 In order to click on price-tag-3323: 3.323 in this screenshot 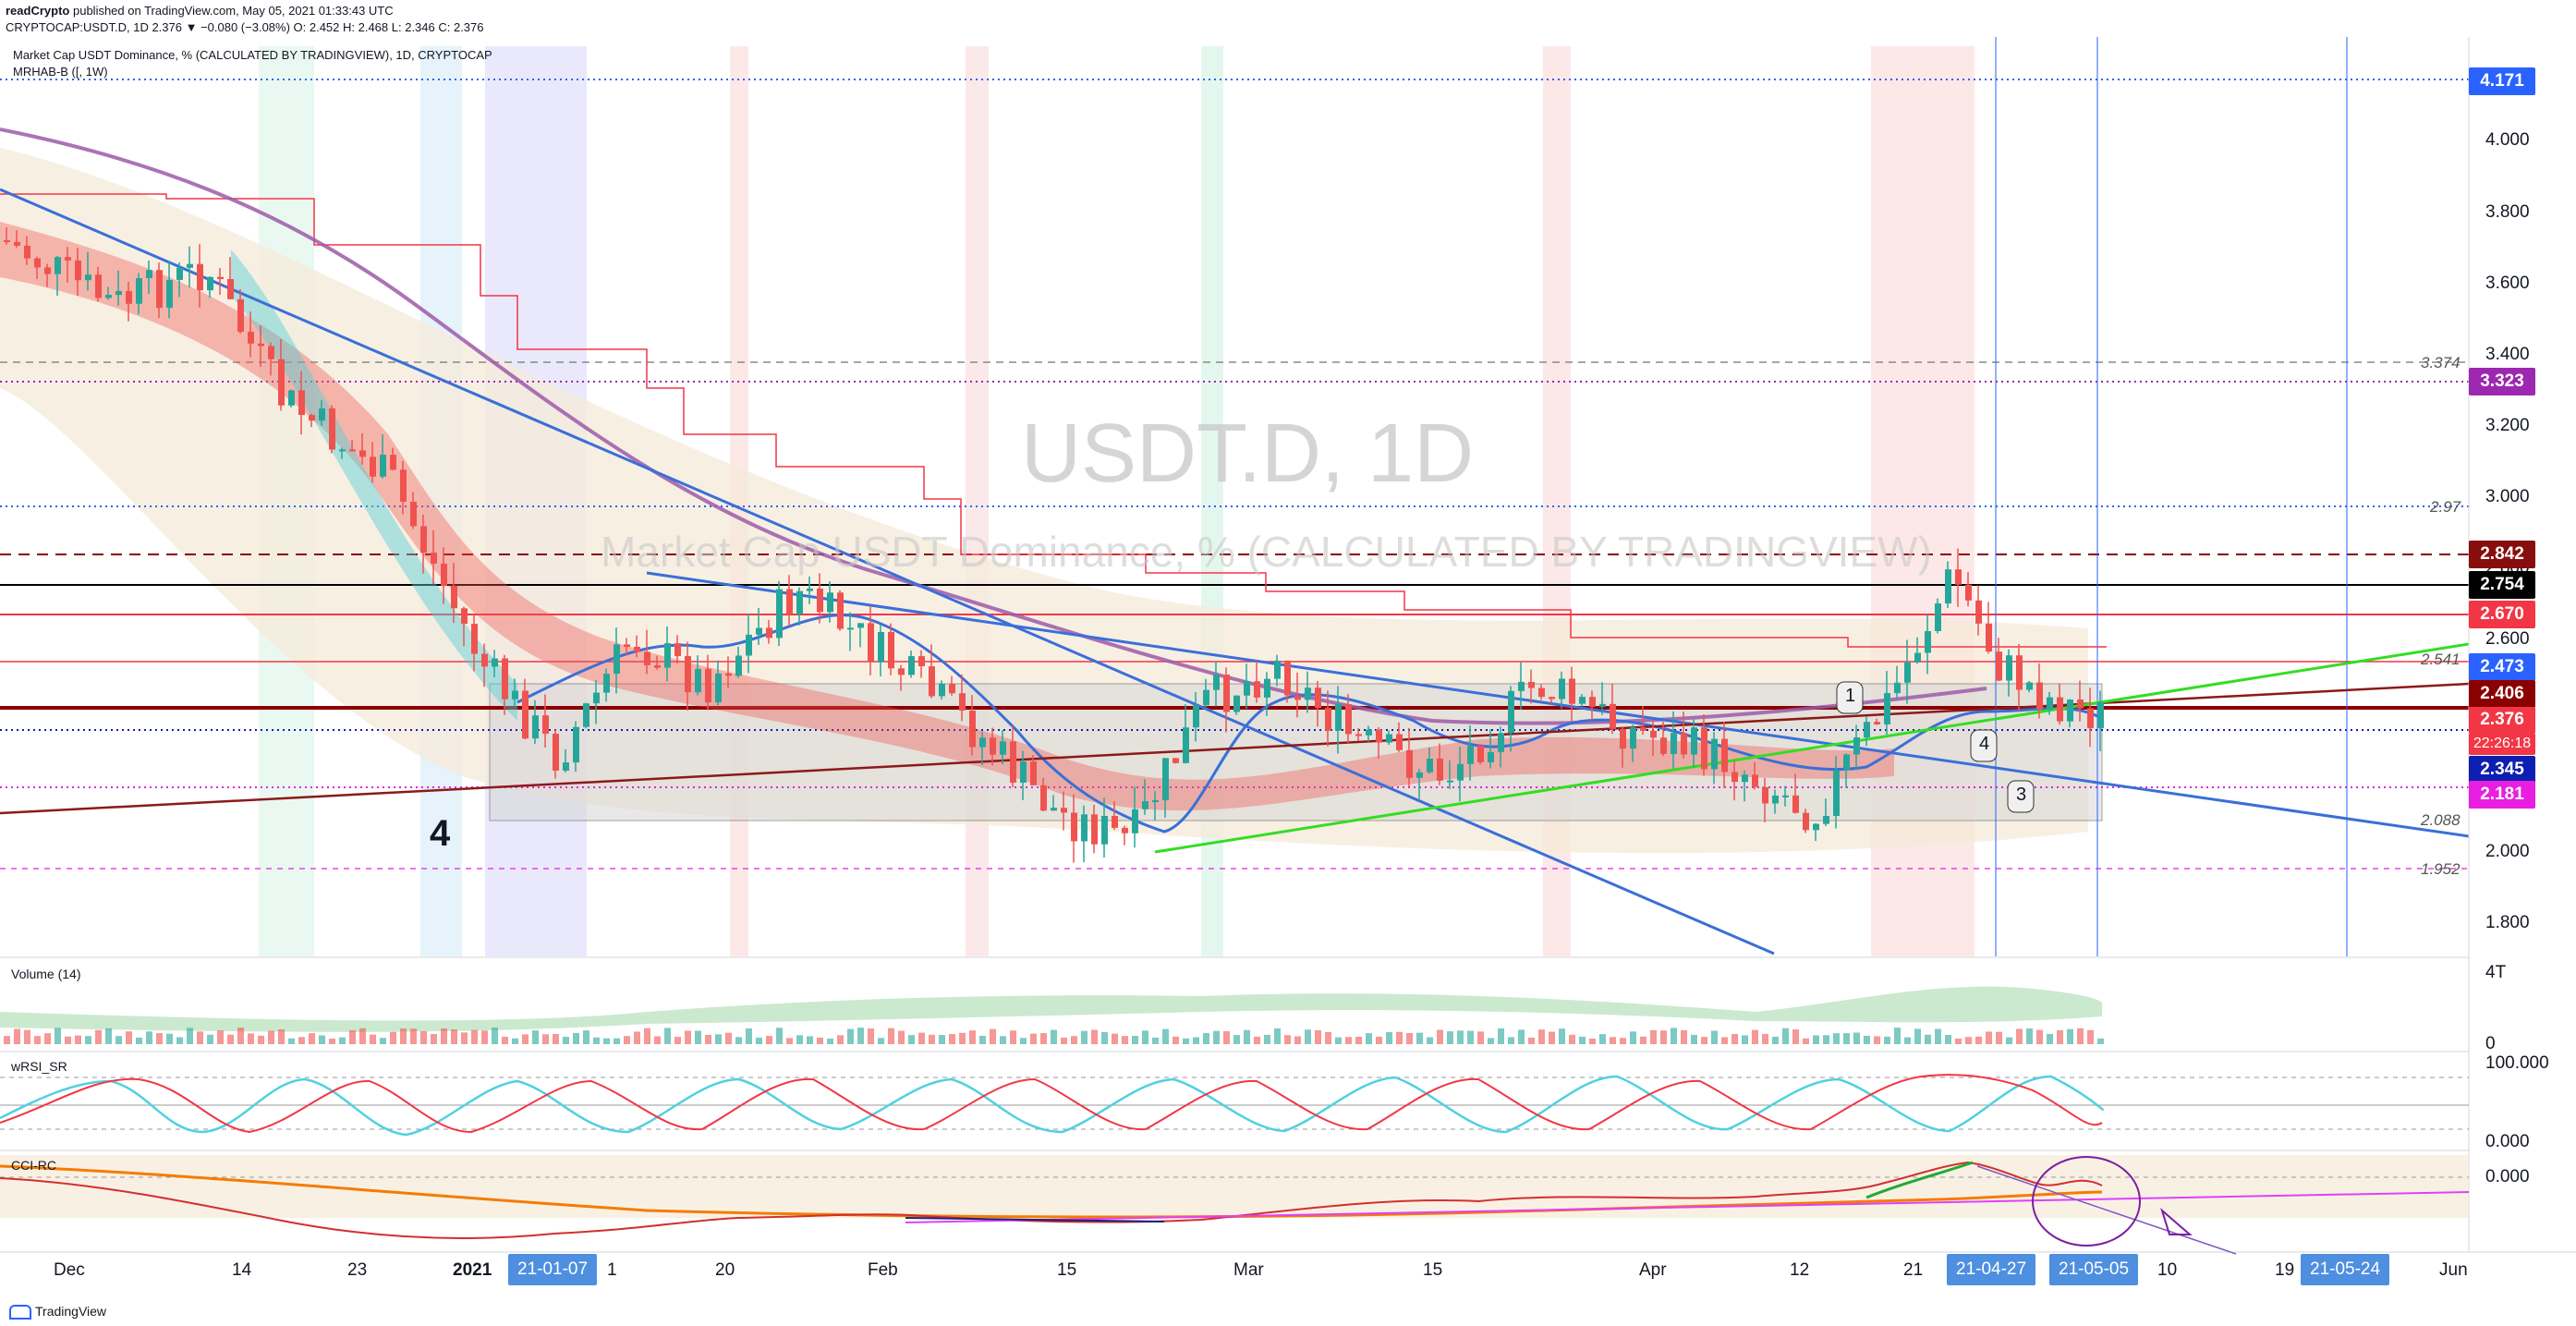, I will do `click(2502, 381)`.